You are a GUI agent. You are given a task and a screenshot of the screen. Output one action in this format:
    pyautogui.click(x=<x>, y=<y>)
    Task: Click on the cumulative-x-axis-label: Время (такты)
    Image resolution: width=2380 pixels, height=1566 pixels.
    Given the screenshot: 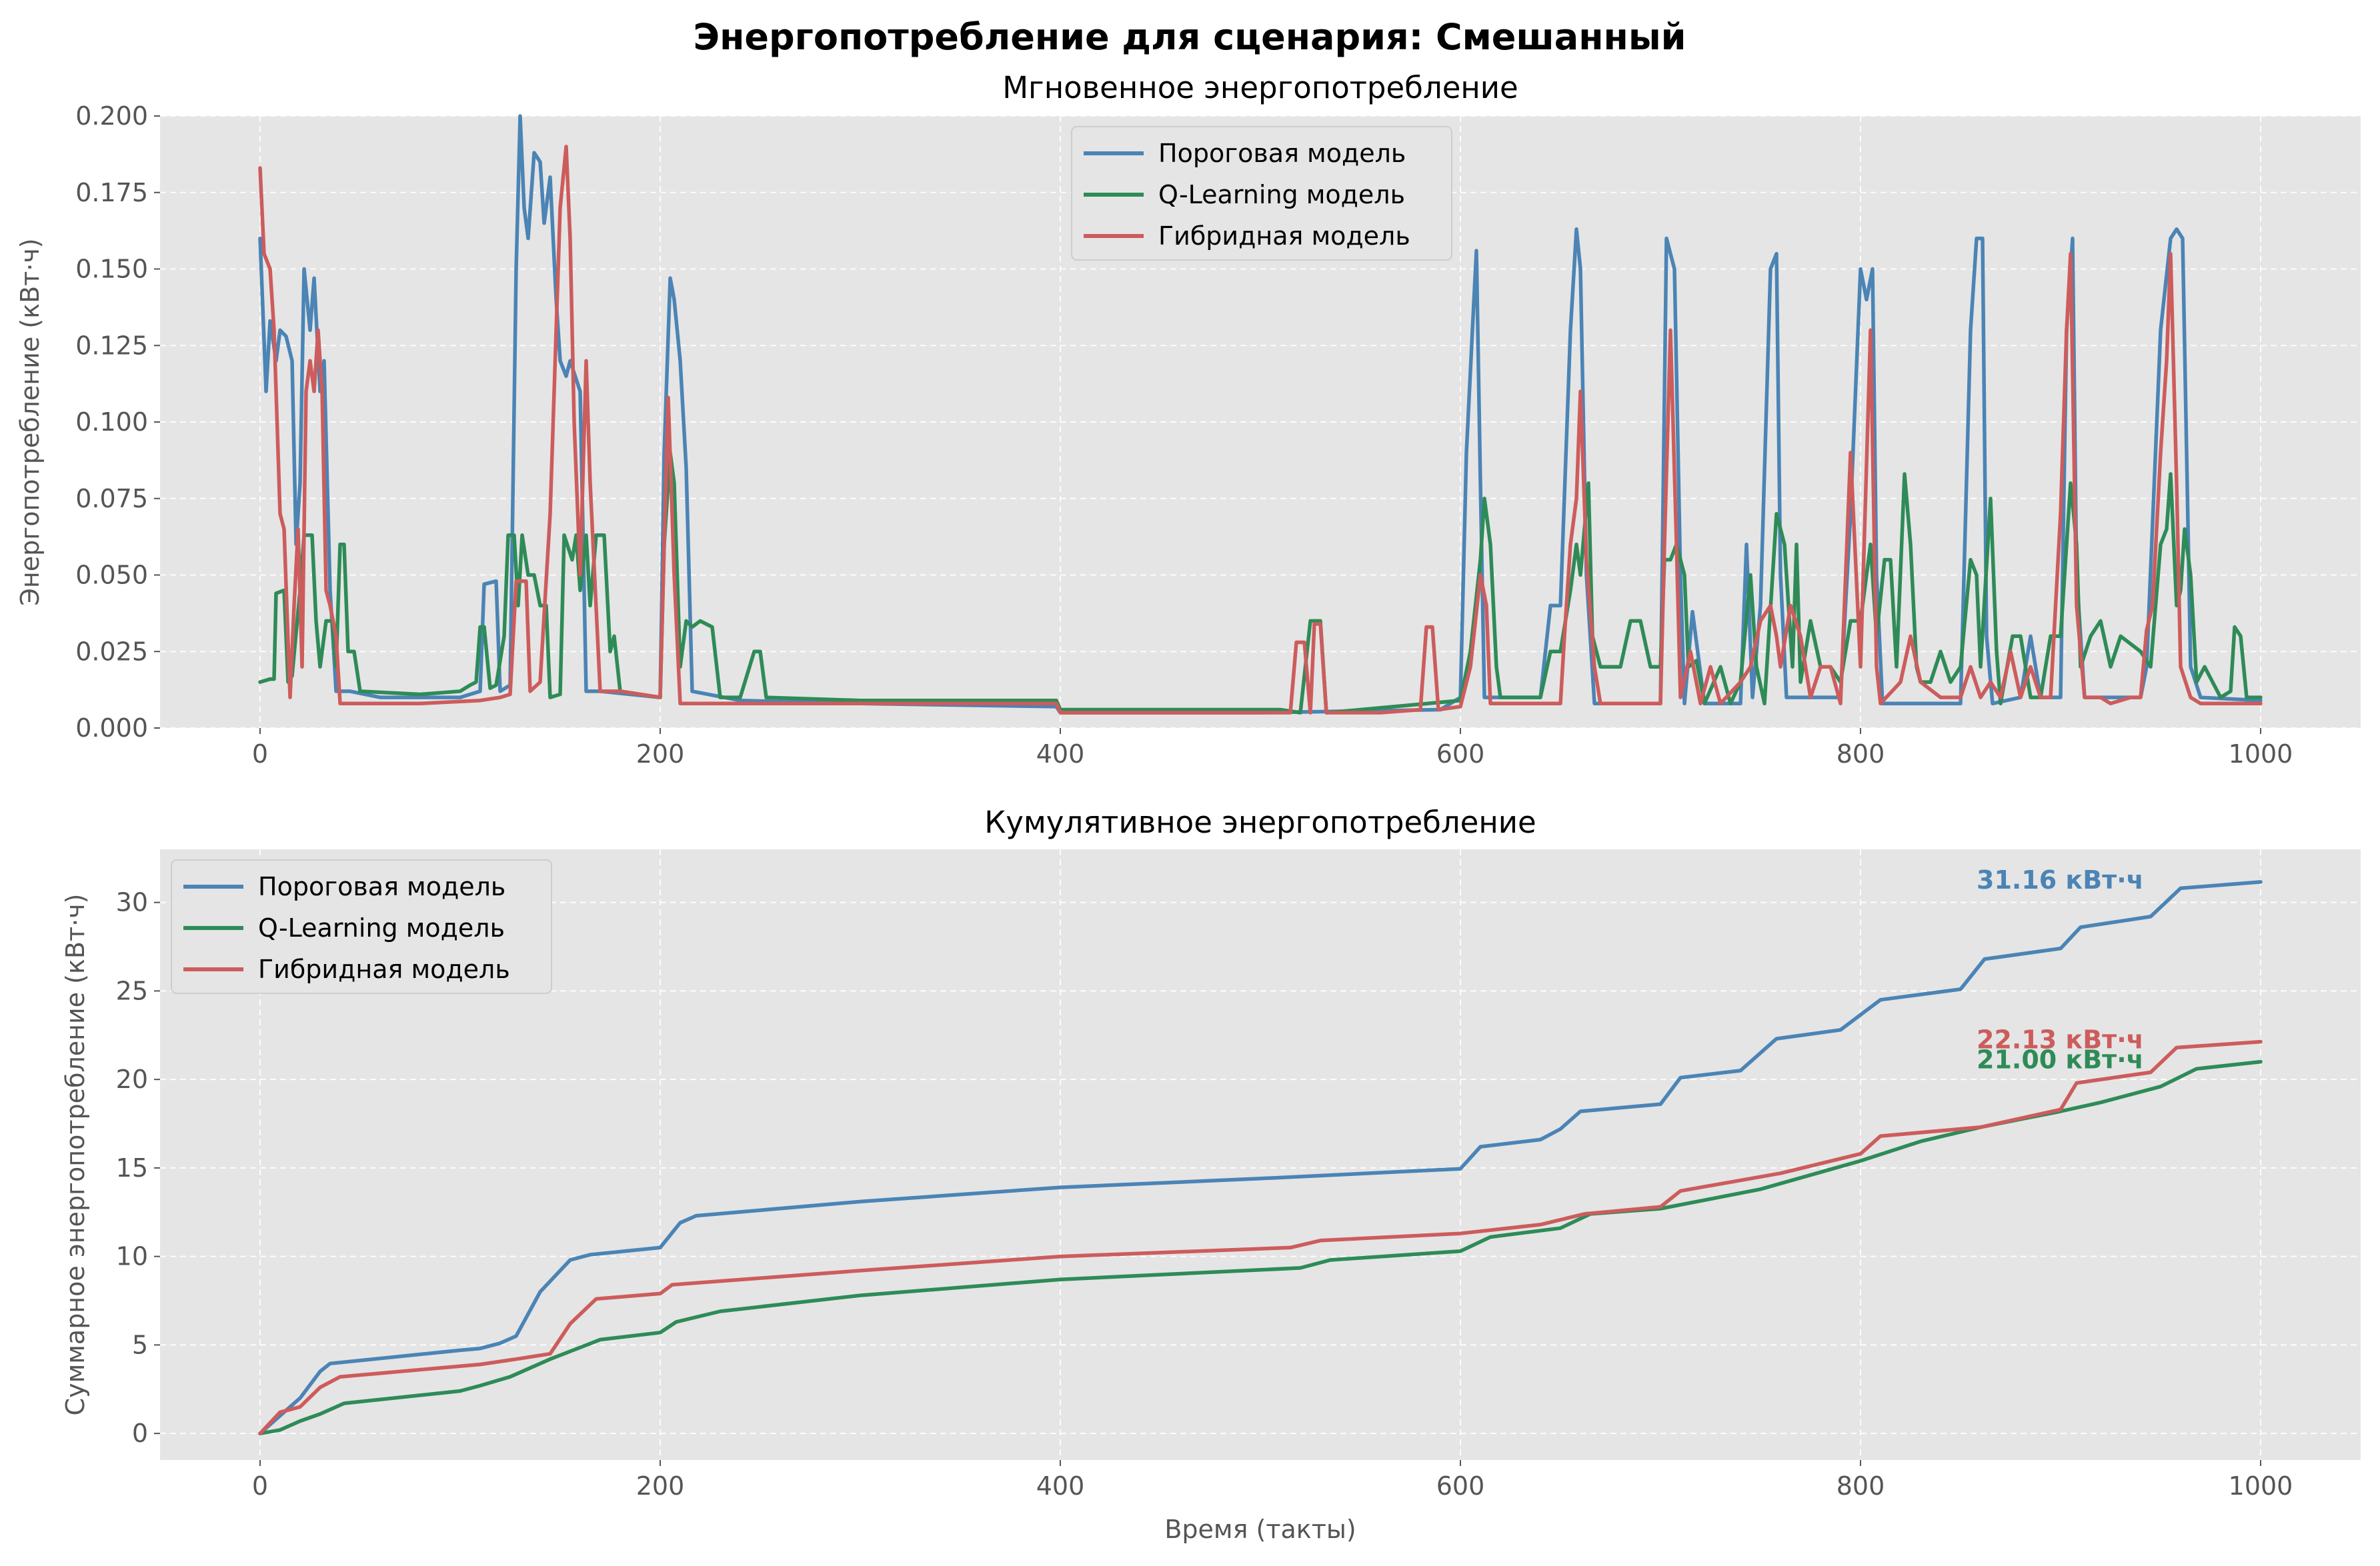 What is the action you would take?
    pyautogui.click(x=1260, y=1529)
    